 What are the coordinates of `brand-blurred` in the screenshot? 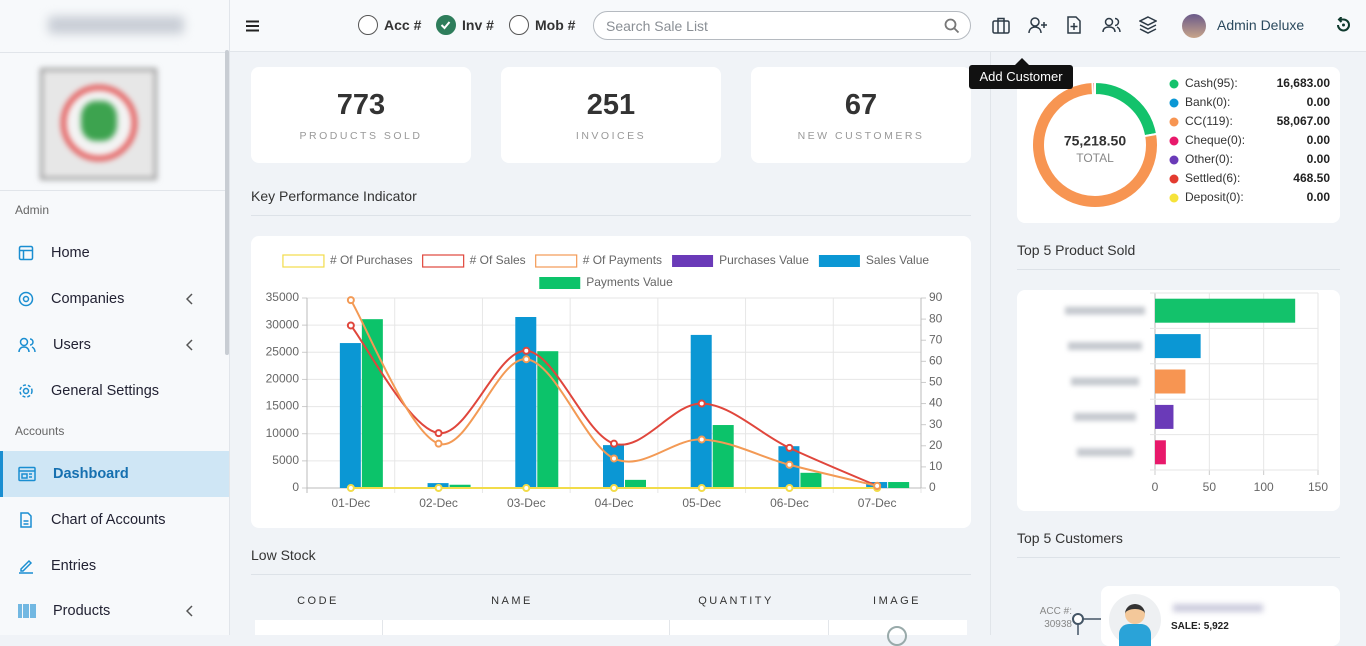 It's located at (116, 25).